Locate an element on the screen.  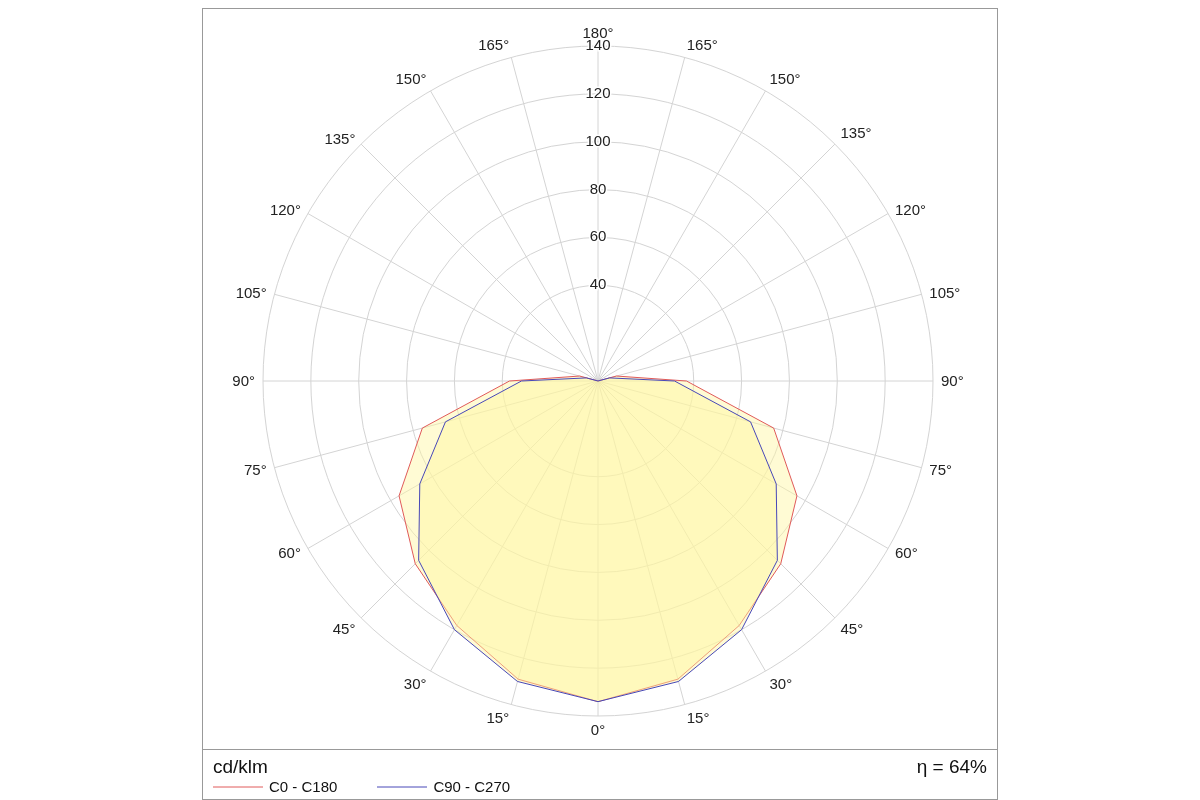
y-tick-label: 120 is located at coordinates (598, 92).